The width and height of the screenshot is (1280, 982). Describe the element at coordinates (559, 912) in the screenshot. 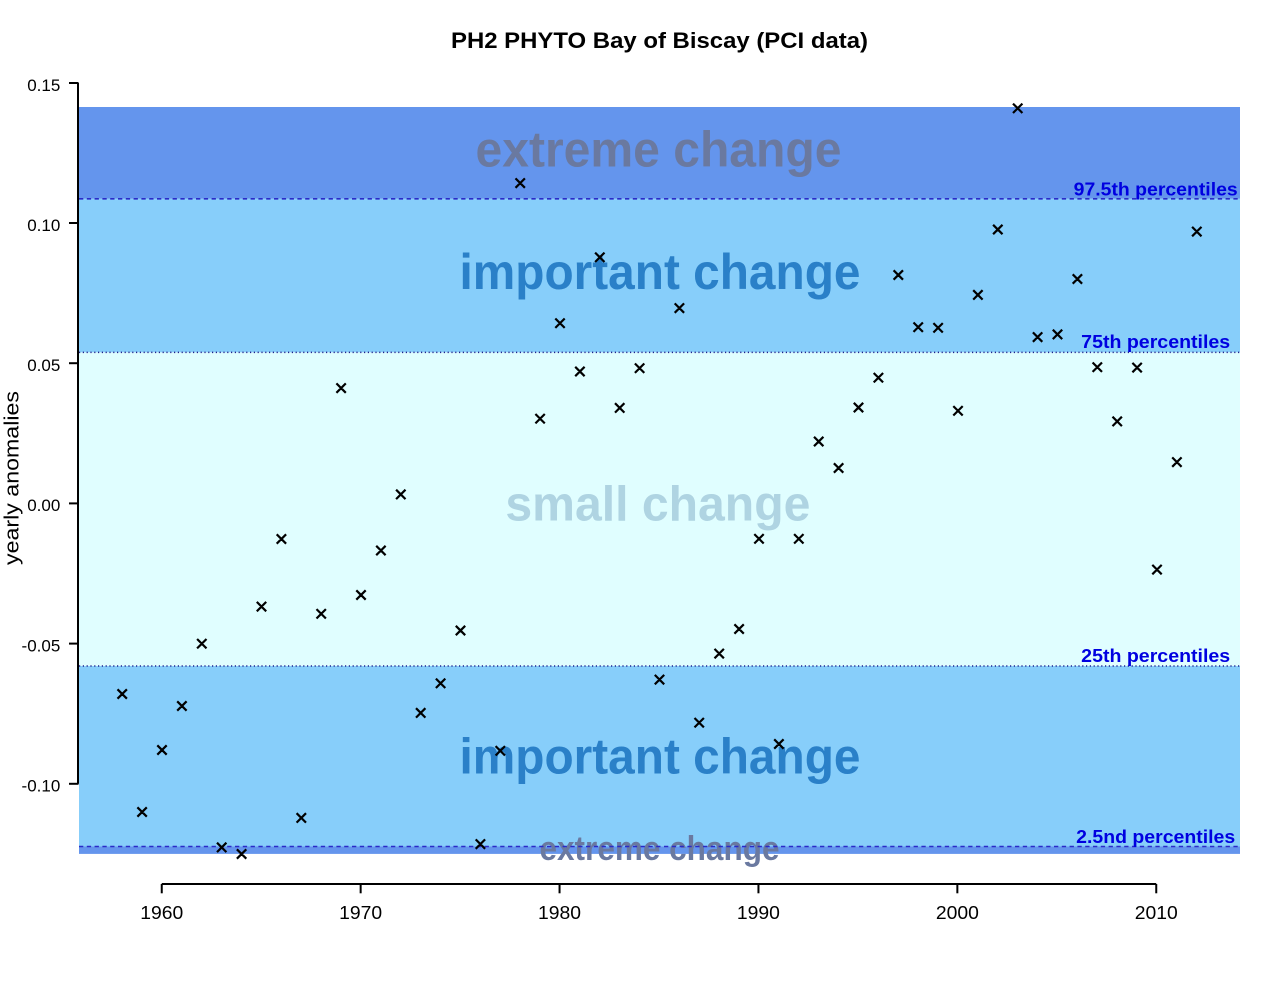

I see `svg-text: 1980` at that location.